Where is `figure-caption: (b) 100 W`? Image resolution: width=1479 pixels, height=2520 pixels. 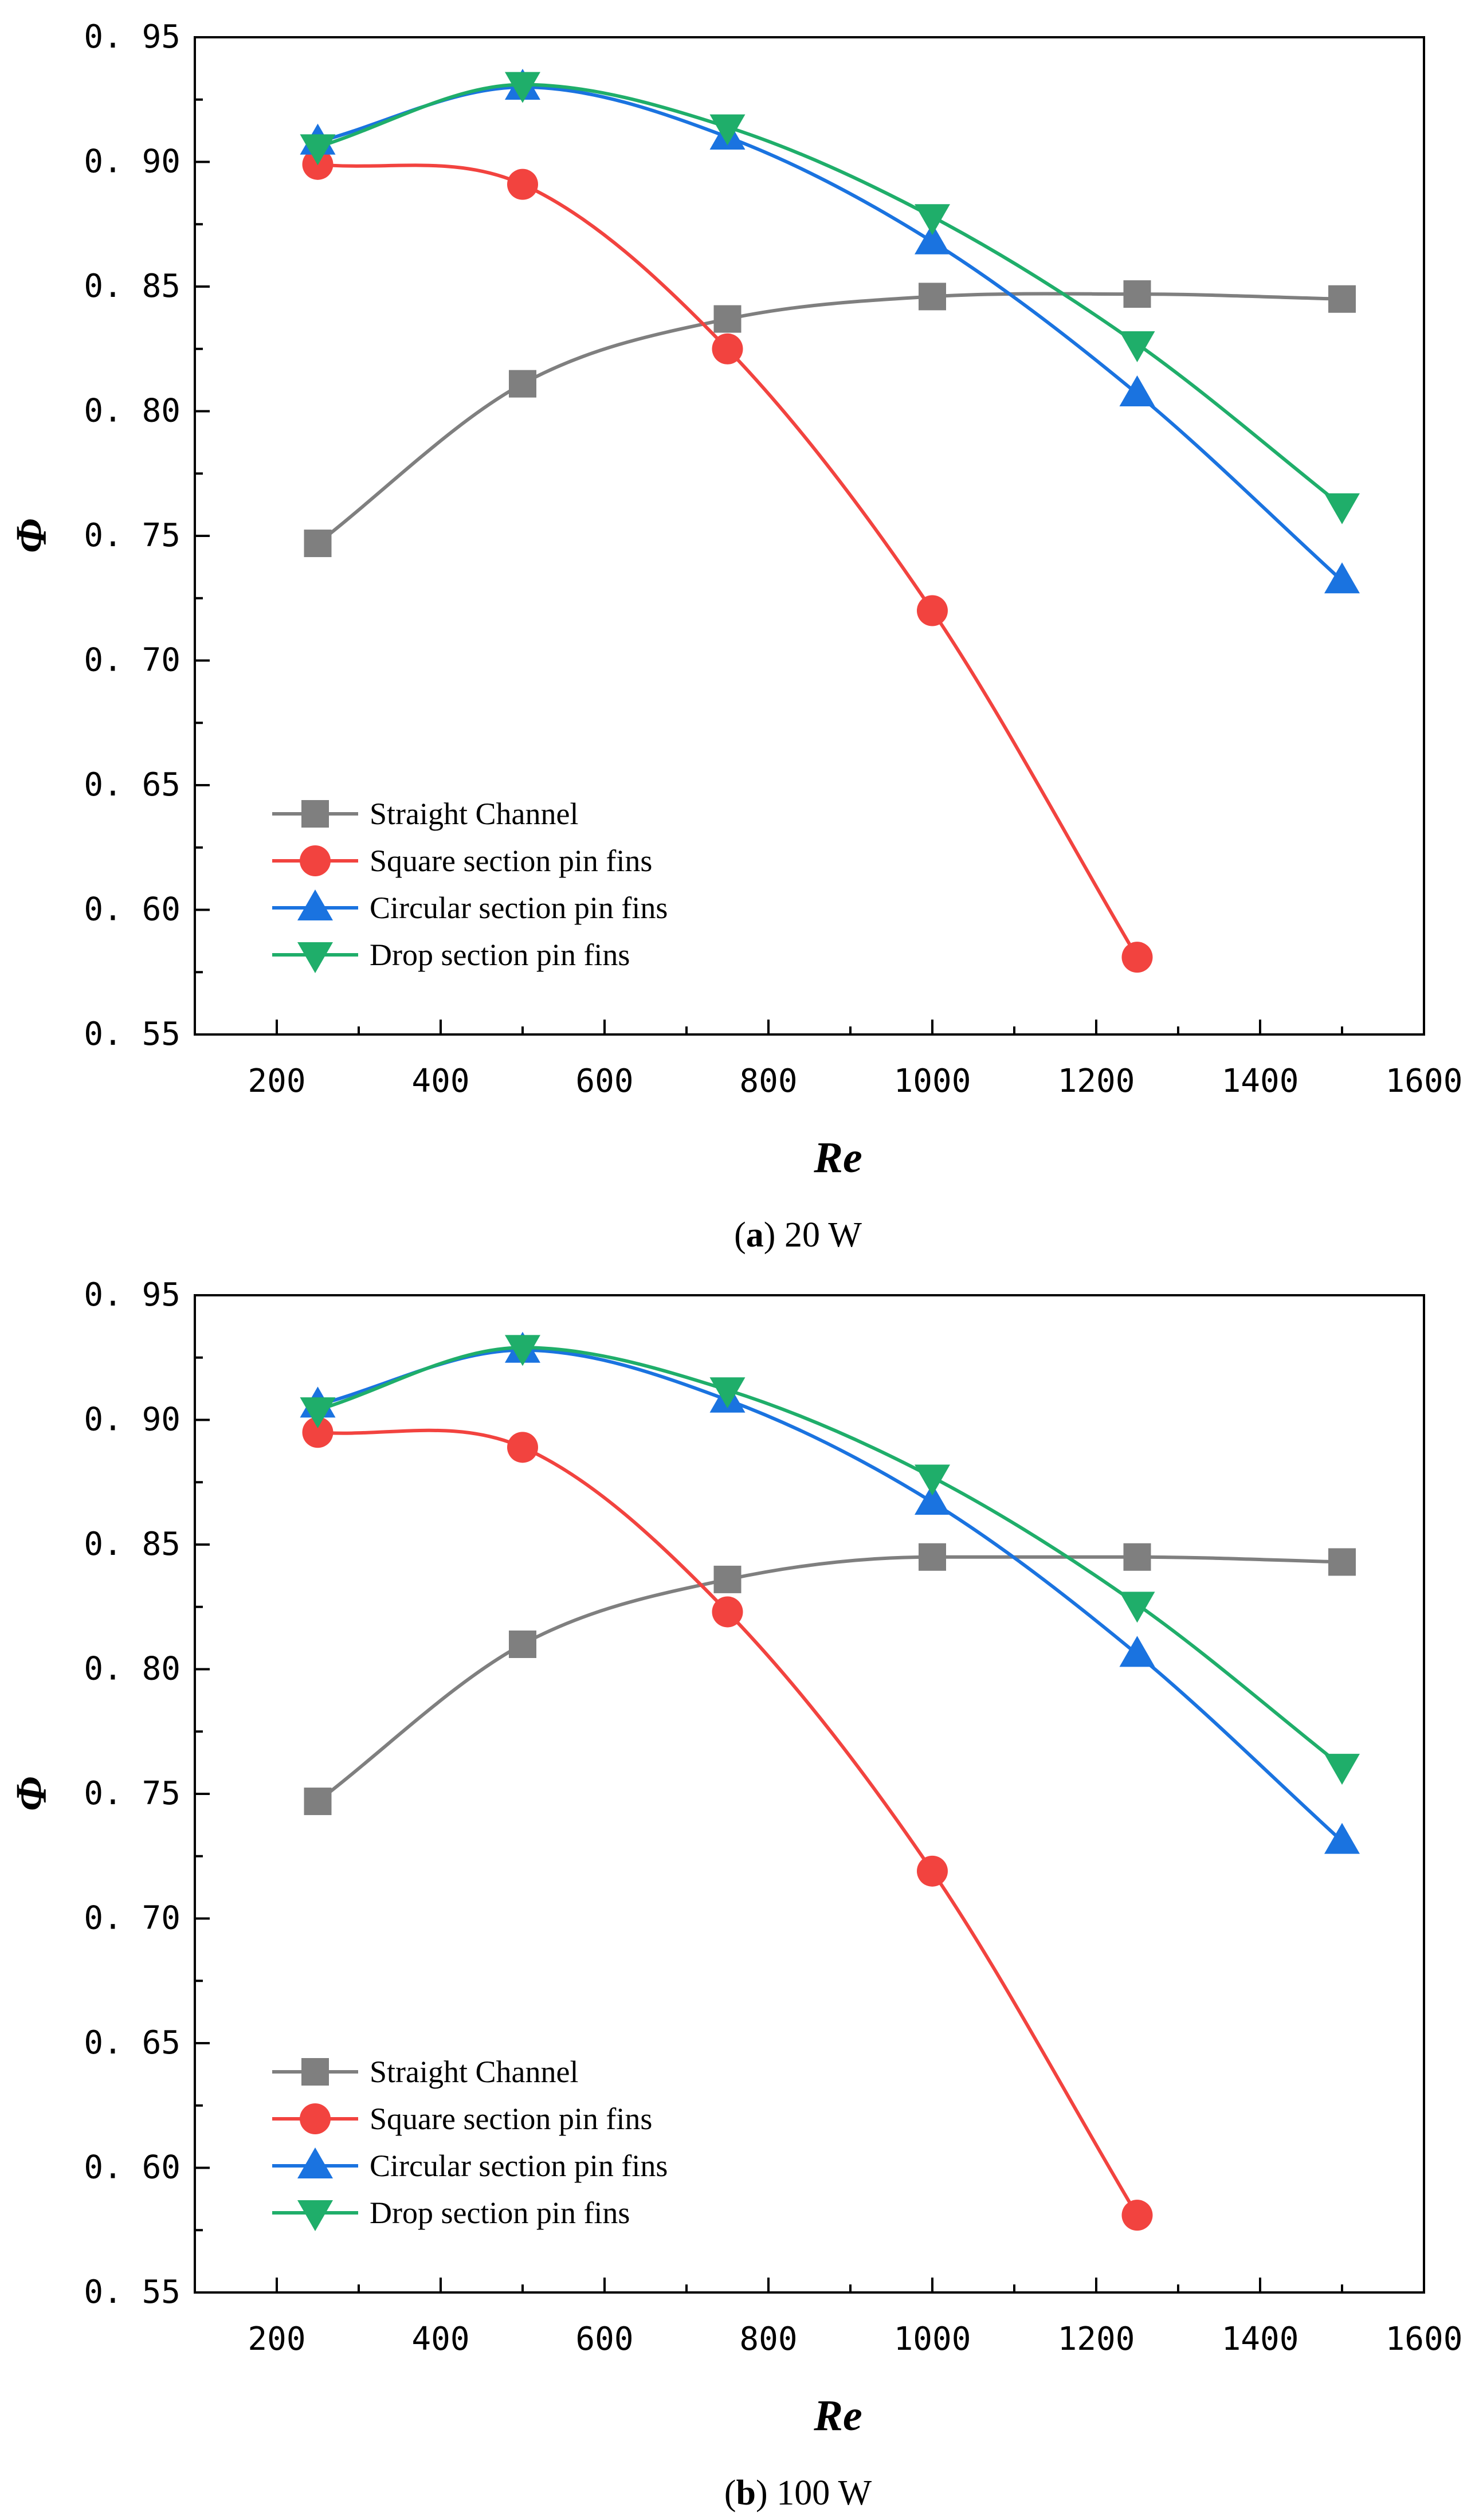
figure-caption: (b) 100 W is located at coordinates (798, 2493).